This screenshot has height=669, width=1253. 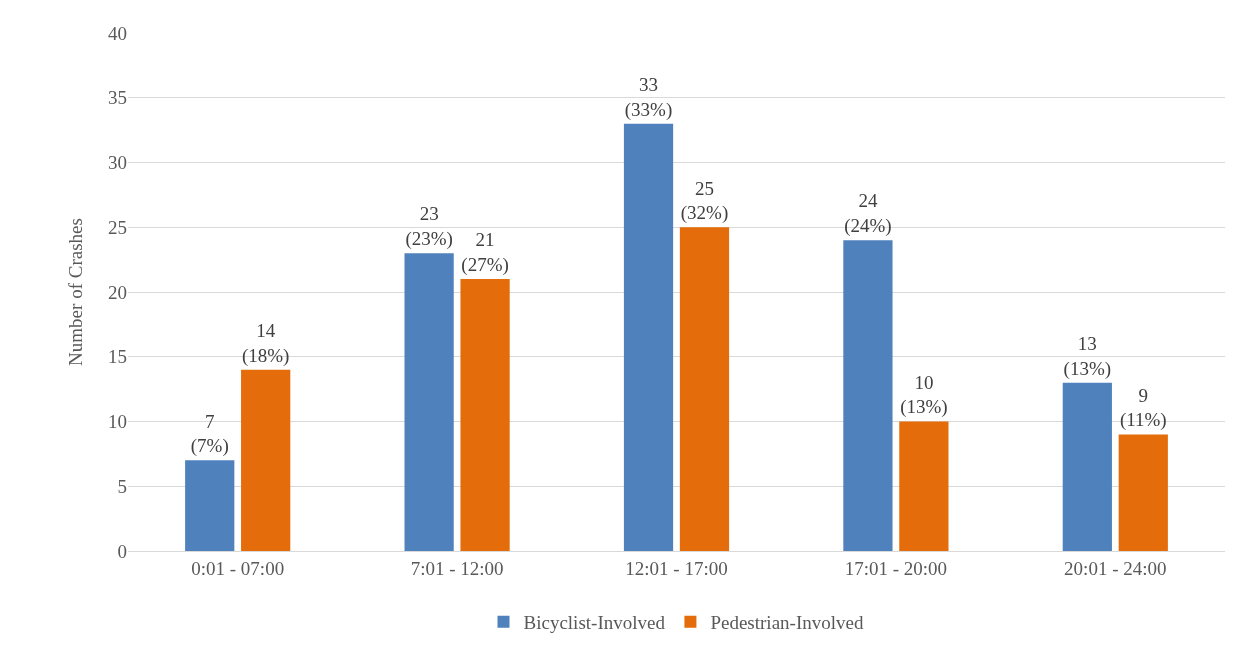 What do you see at coordinates (868, 214) in the screenshot?
I see `data-label: 24 (24%)` at bounding box center [868, 214].